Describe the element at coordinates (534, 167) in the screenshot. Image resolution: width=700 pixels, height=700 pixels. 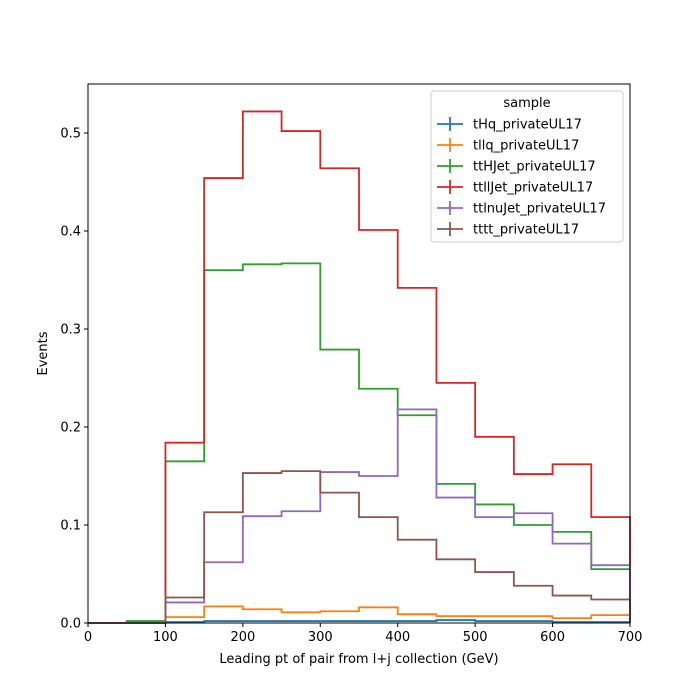
I see `legend-label: ttHJet_privateUL17` at that location.